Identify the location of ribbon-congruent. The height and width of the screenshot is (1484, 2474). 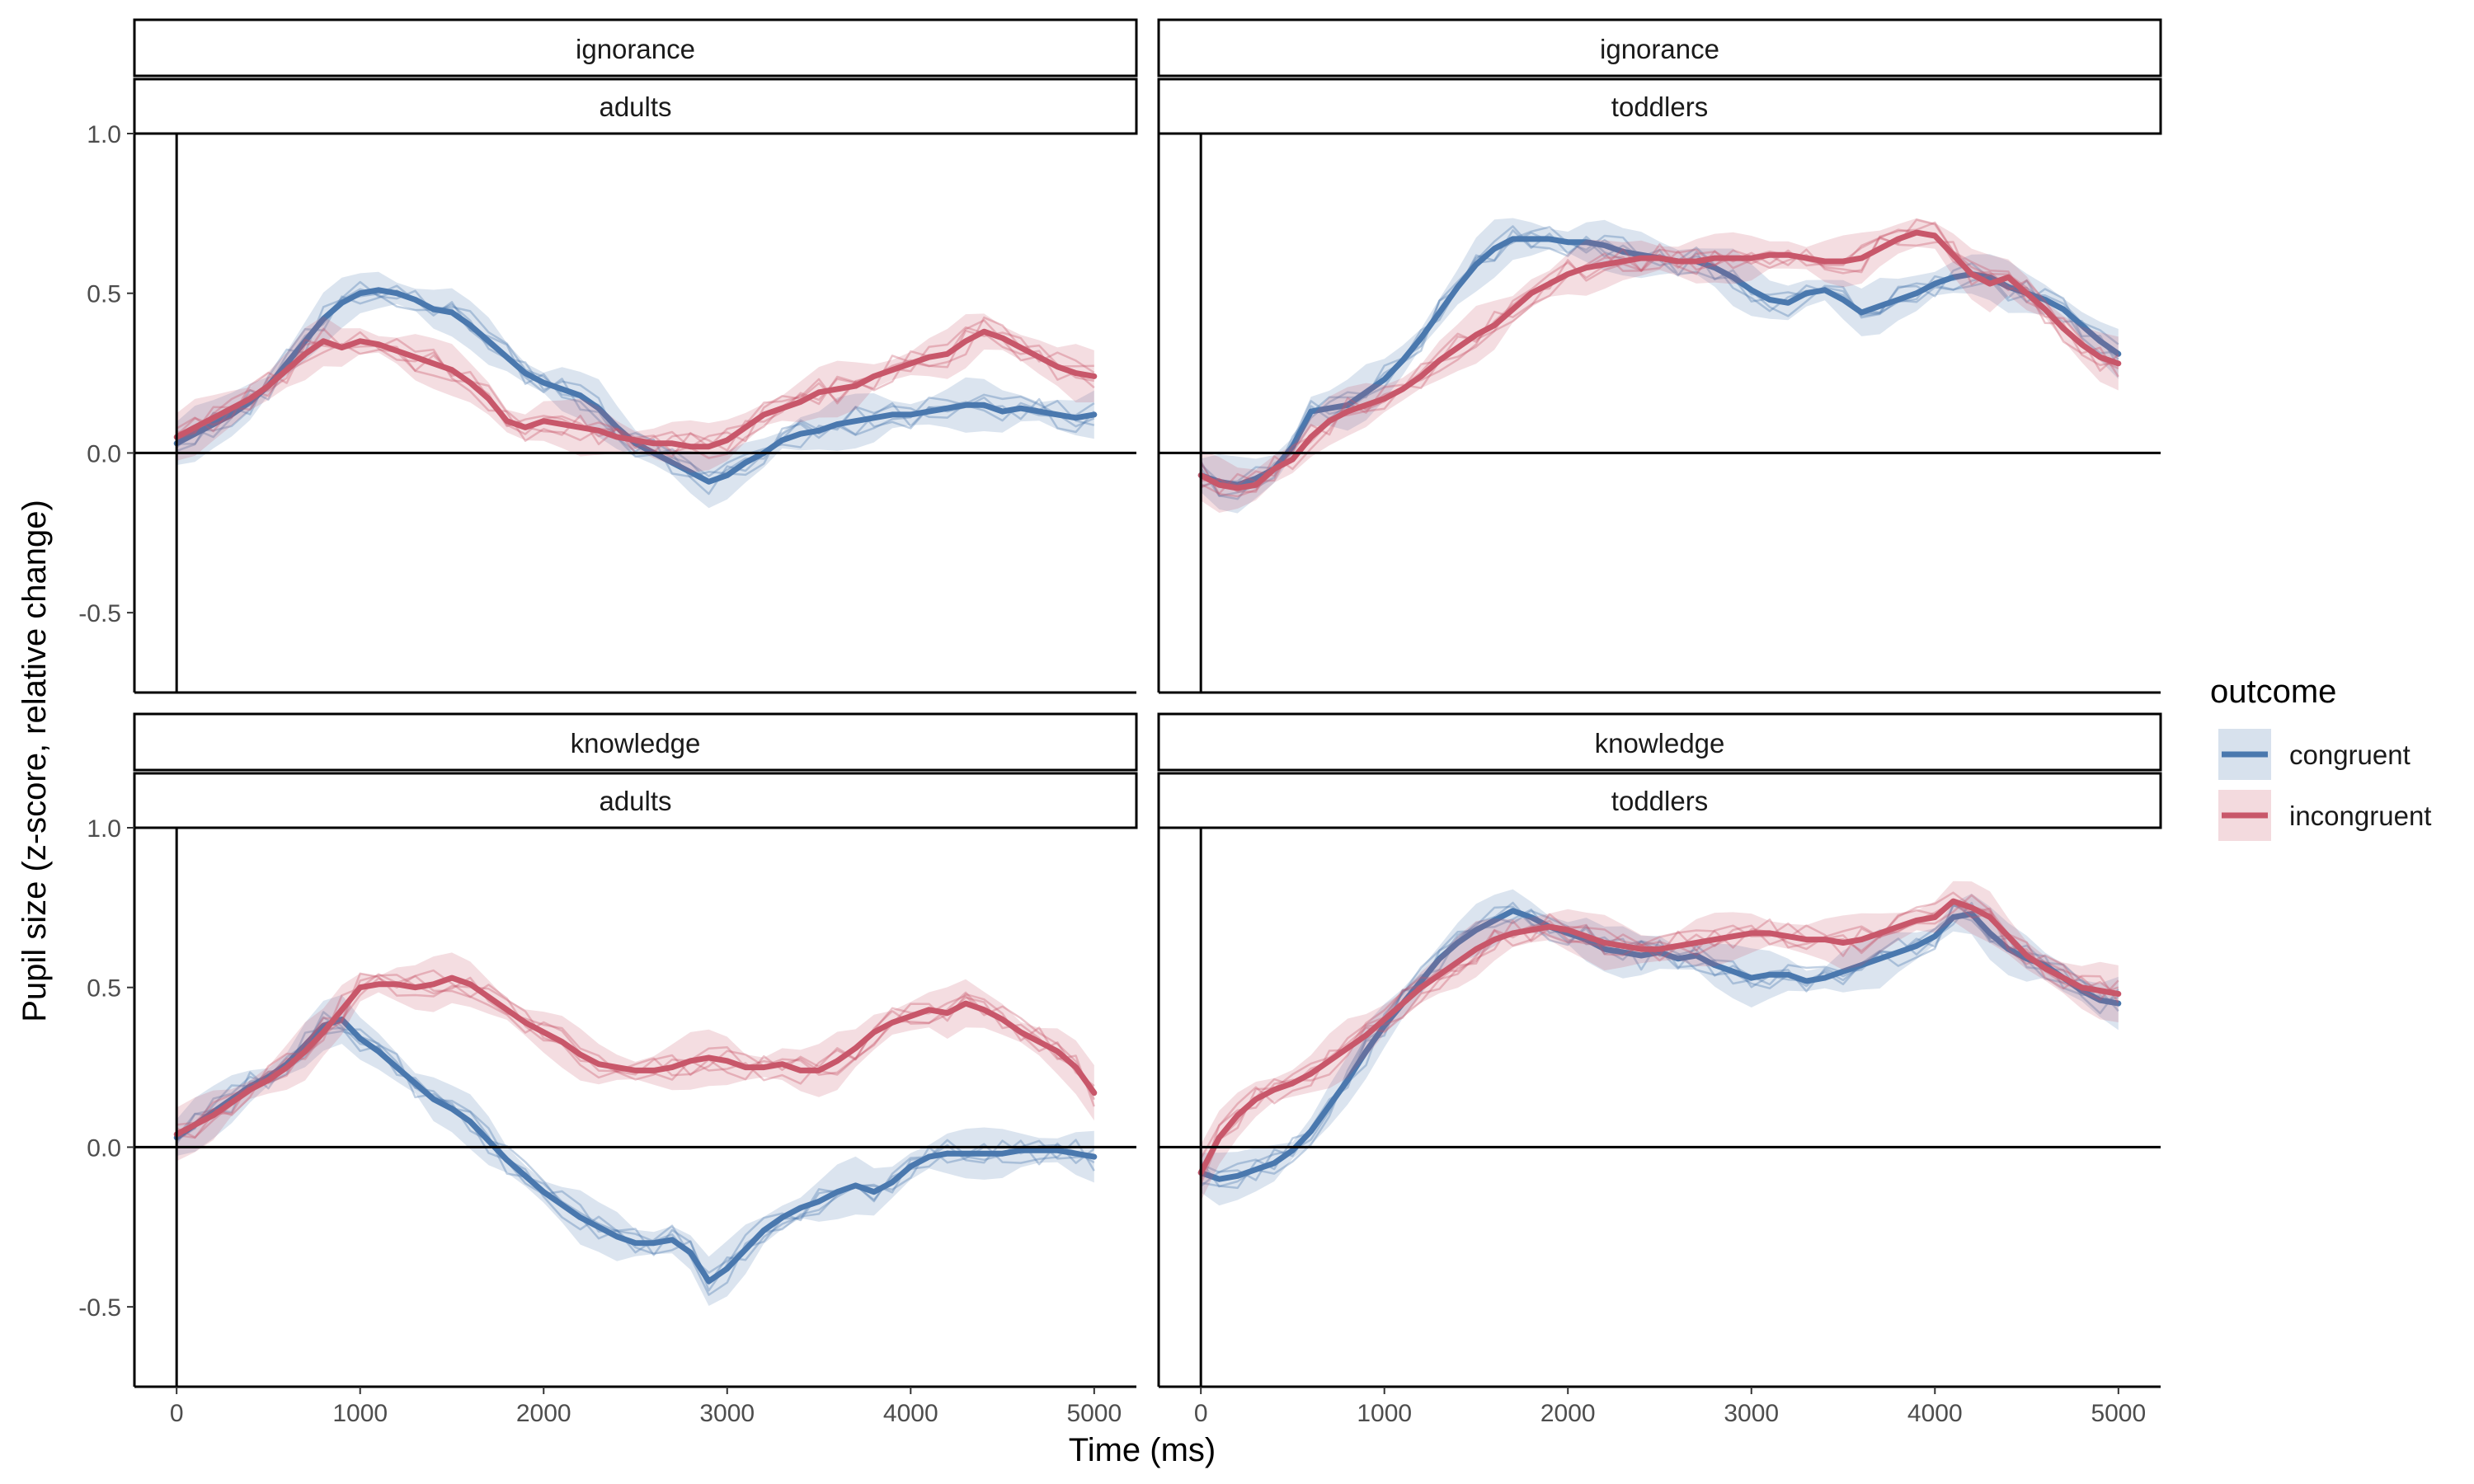
(1660, 366).